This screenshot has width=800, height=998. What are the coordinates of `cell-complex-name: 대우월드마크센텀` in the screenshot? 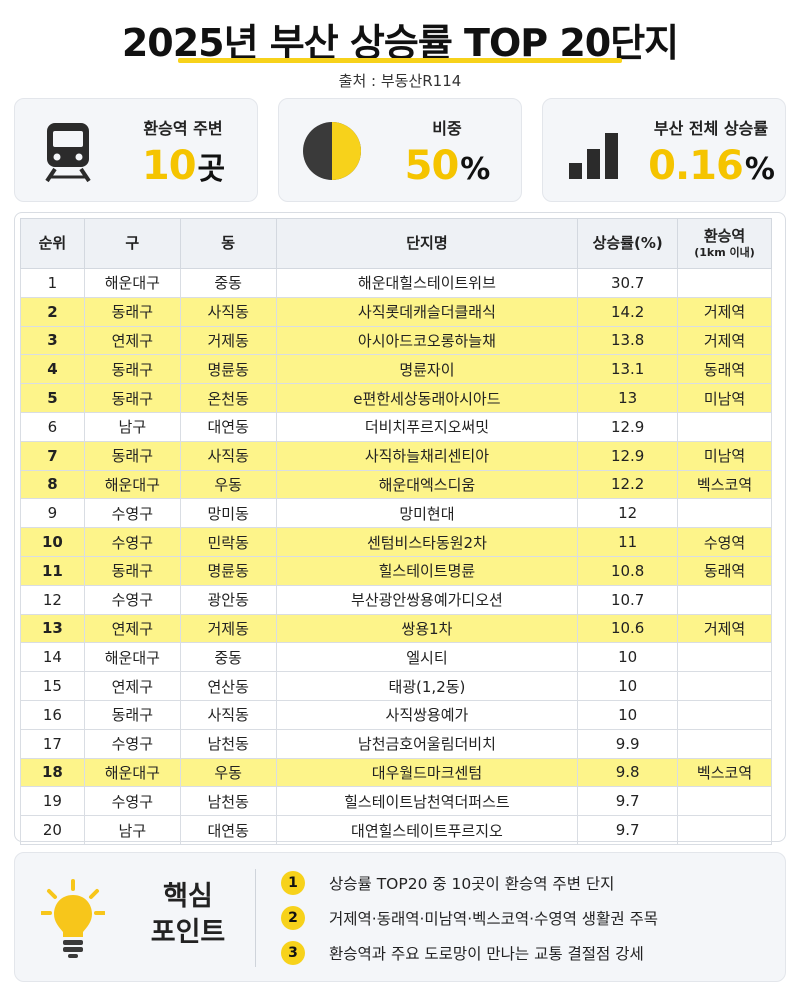 It's located at (427, 772).